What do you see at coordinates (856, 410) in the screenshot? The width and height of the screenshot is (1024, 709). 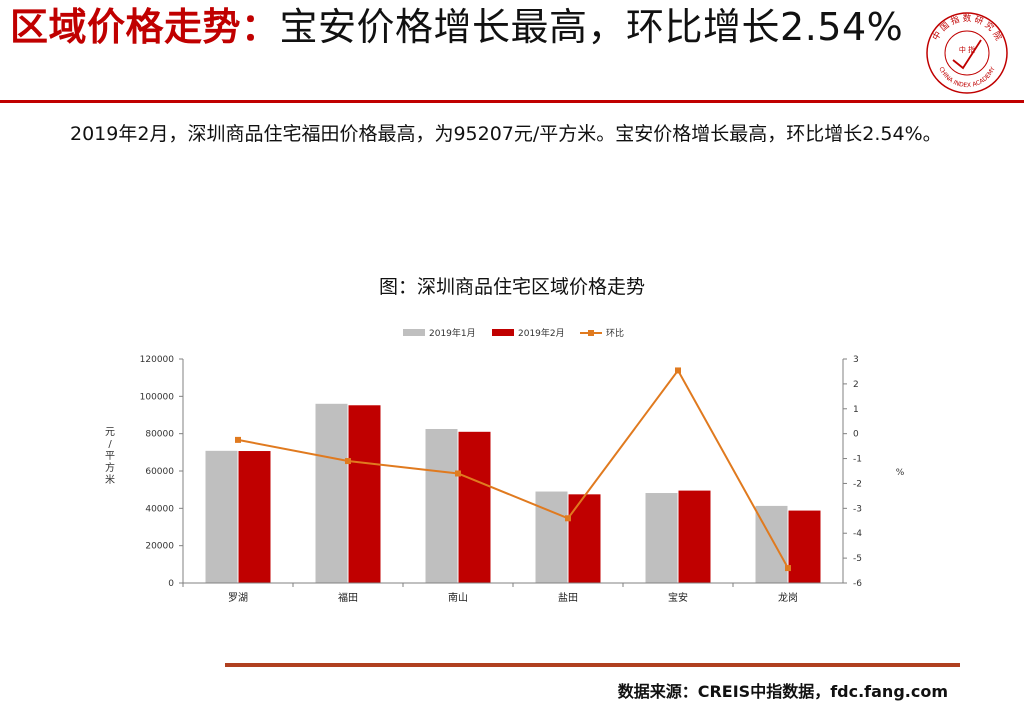 I see `y-right-tick-label: 1` at bounding box center [856, 410].